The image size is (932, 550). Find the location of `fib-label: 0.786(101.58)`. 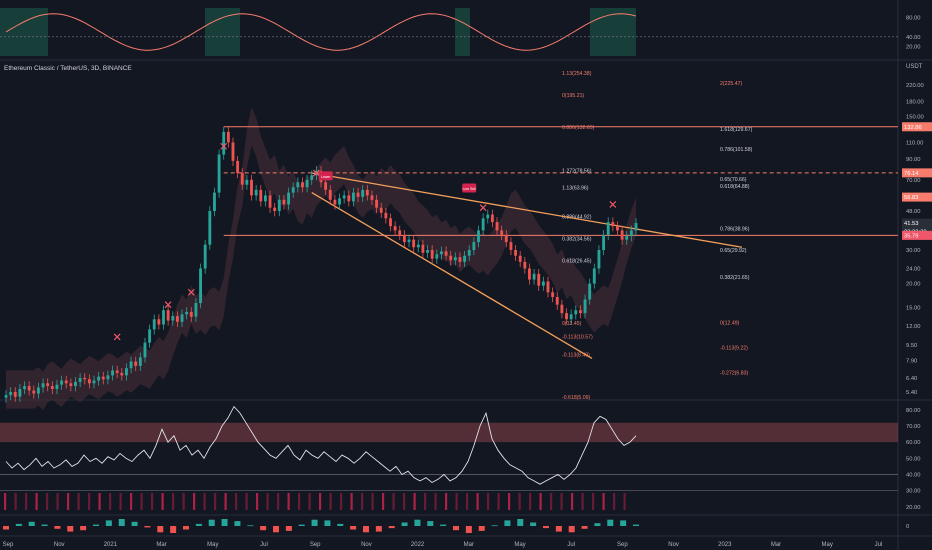

fib-label: 0.786(101.58) is located at coordinates (736, 150).